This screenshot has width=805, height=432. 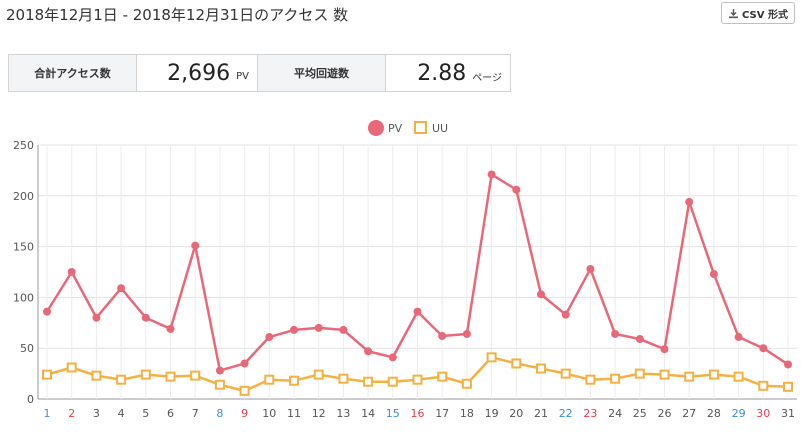 I want to click on x-tick-label: 18, so click(x=467, y=413).